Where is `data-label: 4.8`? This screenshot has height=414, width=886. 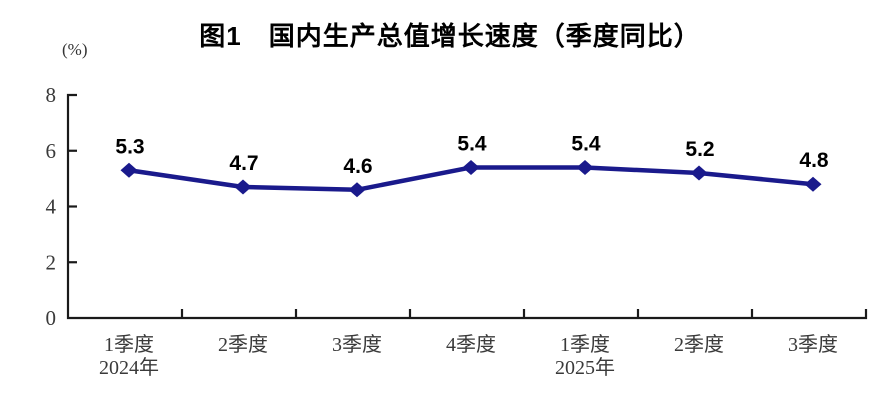
data-label: 4.8 is located at coordinates (814, 160).